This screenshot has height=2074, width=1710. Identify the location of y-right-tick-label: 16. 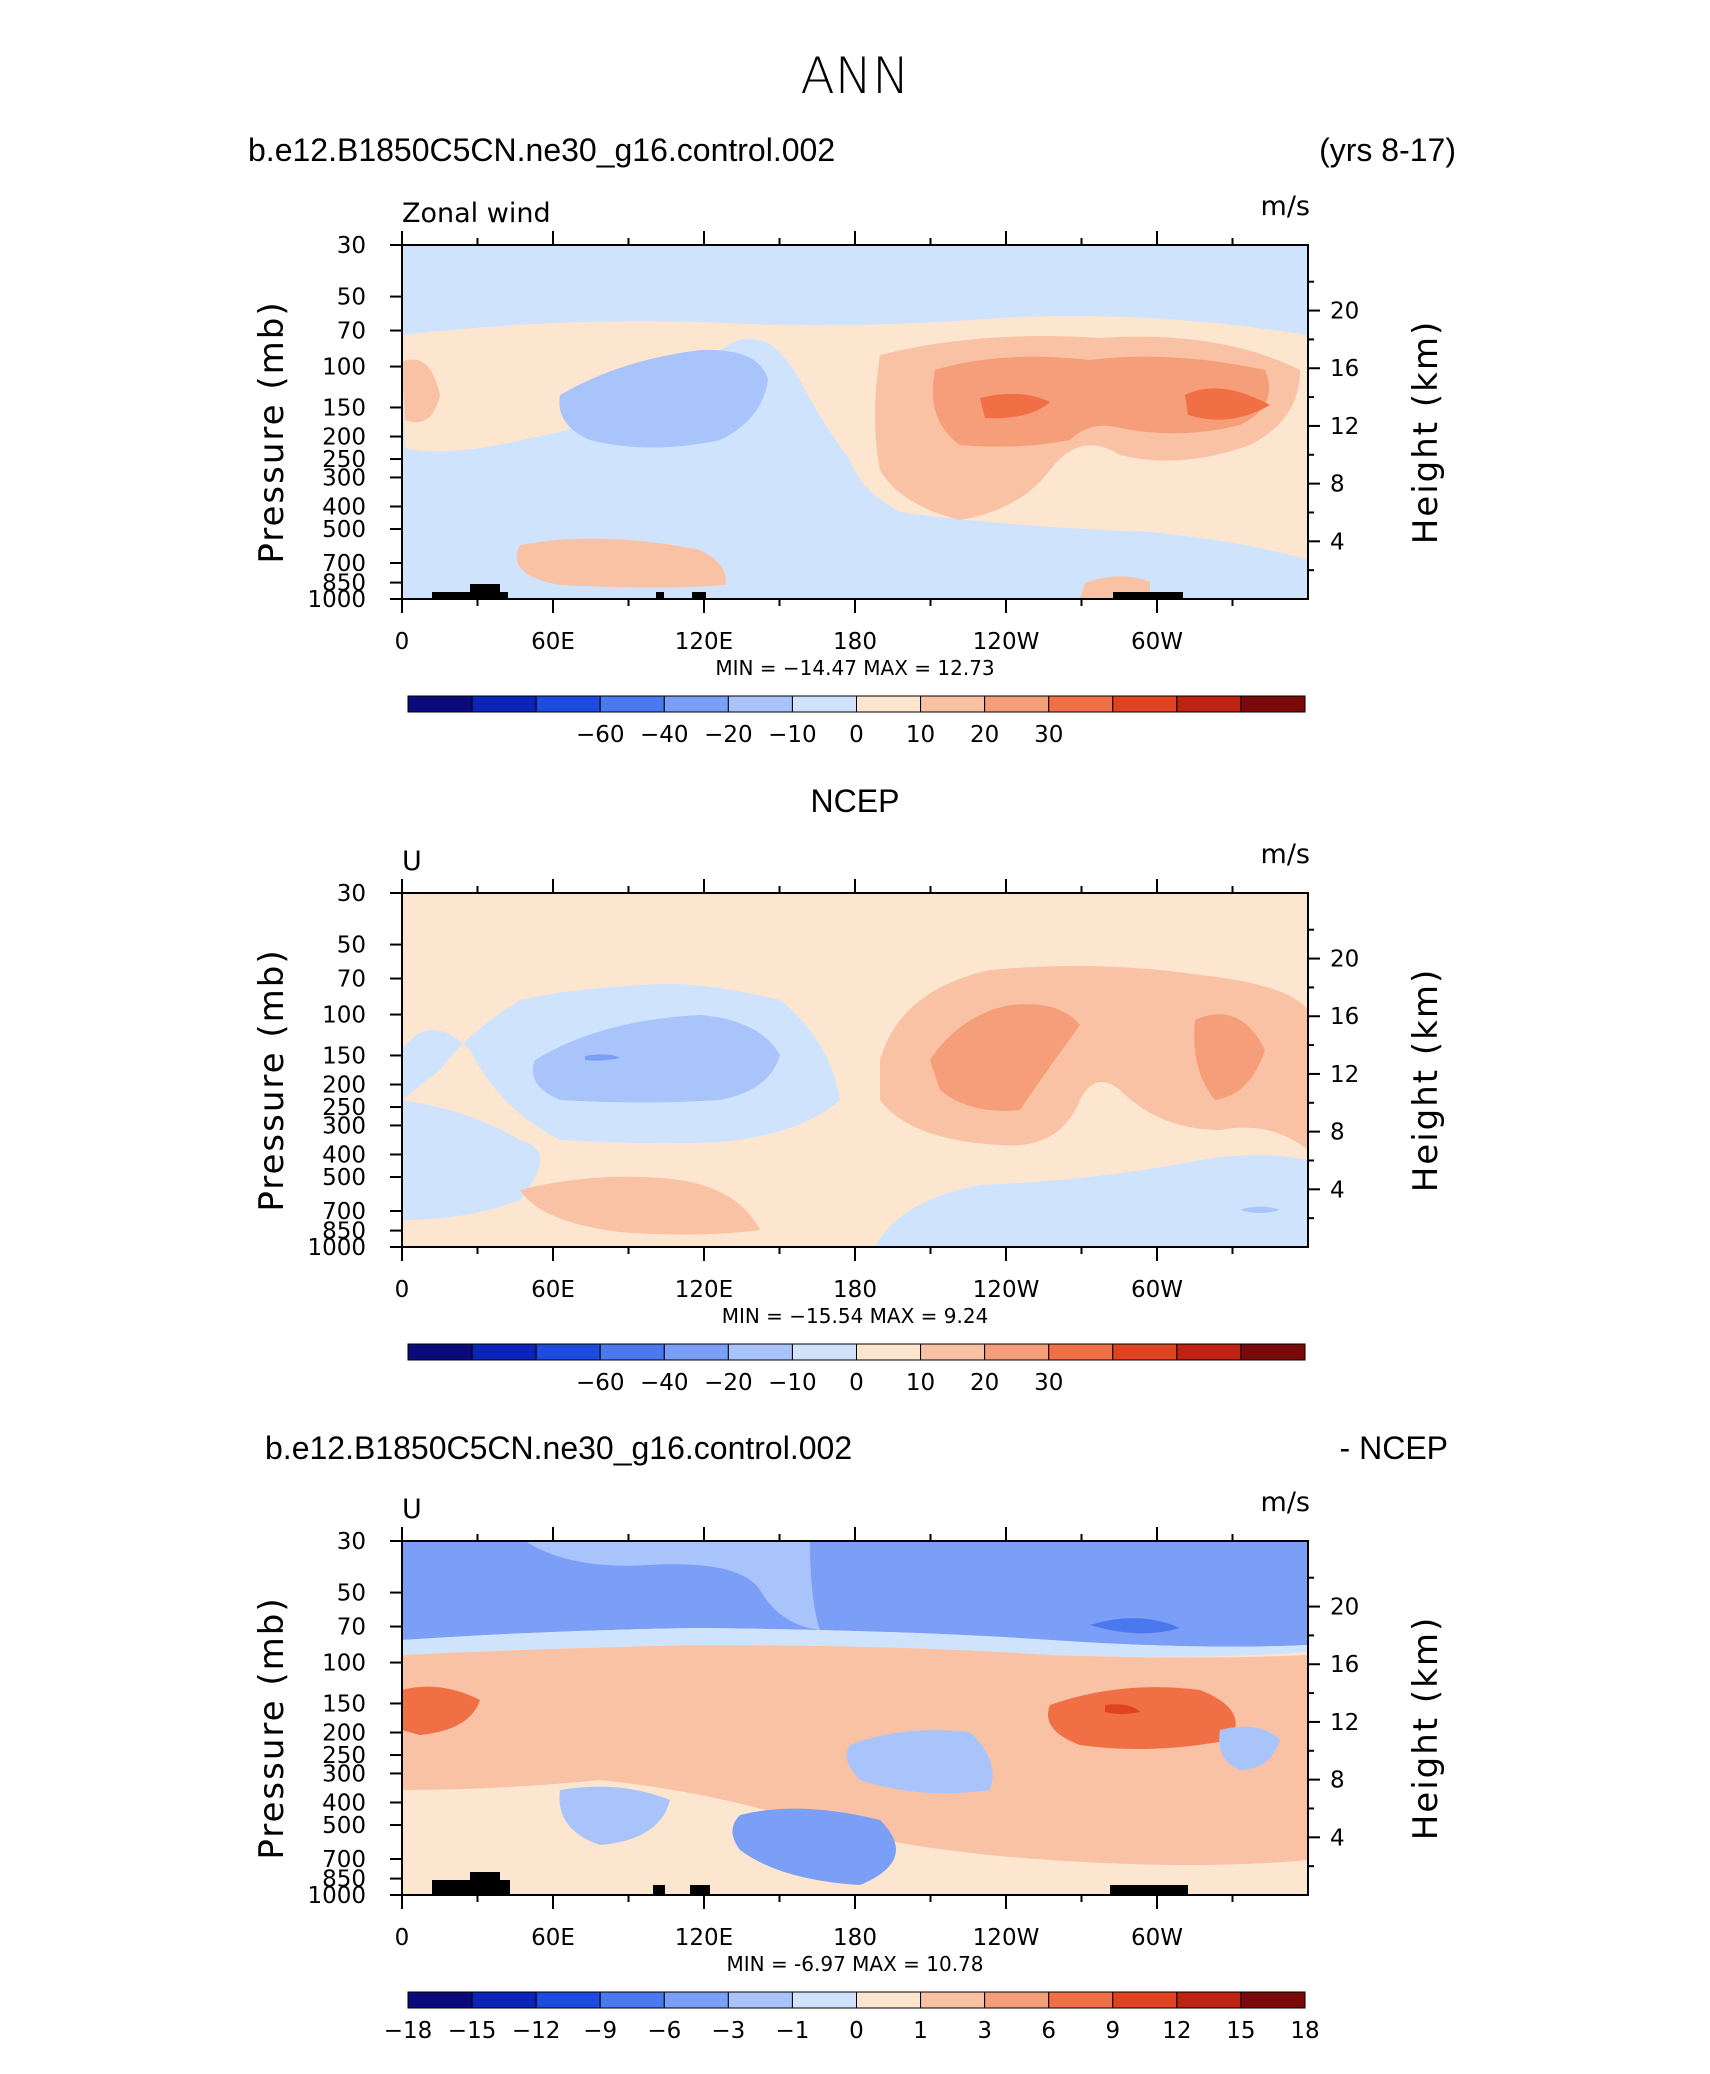
(1344, 369).